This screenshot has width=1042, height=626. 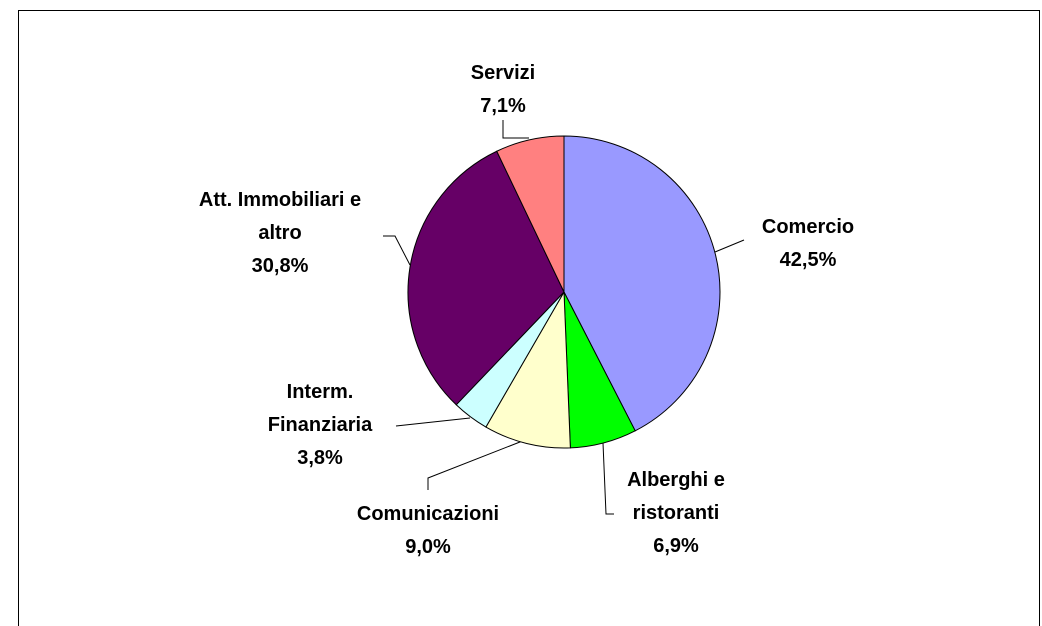 What do you see at coordinates (428, 531) in the screenshot?
I see `slice-label: Comunicazioni 9,0%` at bounding box center [428, 531].